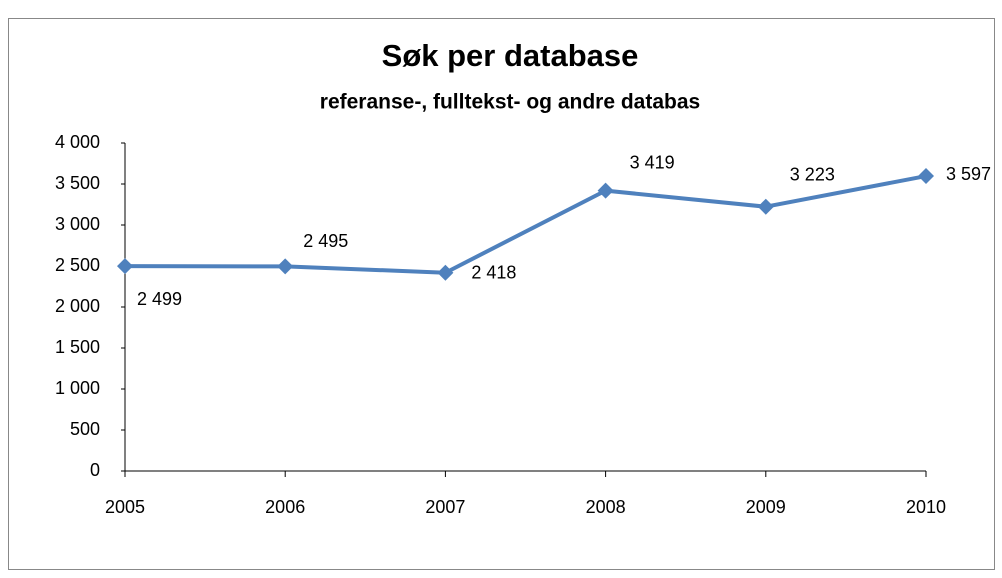 This screenshot has height=578, width=1002. What do you see at coordinates (77, 265) in the screenshot?
I see `y-tick-label: 2 500` at bounding box center [77, 265].